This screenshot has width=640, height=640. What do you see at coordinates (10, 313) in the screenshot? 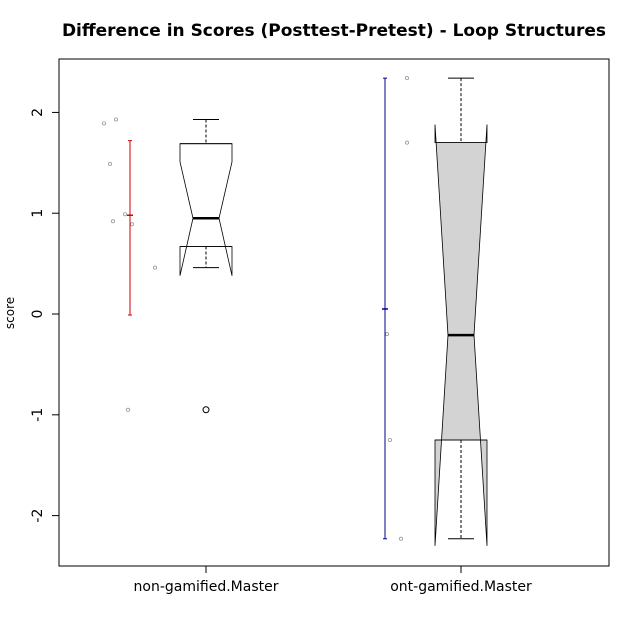
I see `y-axis-label: score` at bounding box center [10, 313].